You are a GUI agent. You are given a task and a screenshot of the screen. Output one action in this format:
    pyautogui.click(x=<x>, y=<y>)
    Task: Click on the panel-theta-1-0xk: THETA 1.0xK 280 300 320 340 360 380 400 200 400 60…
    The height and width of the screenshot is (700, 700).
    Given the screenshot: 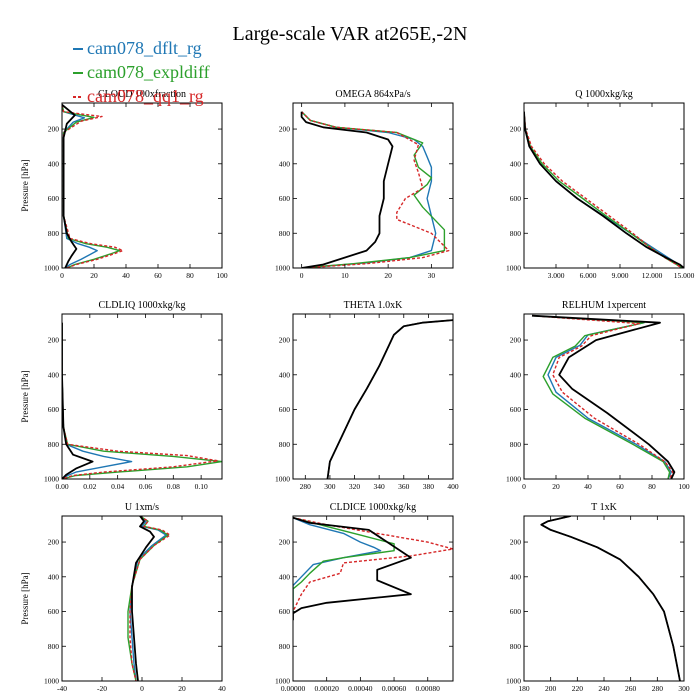 What is the action you would take?
    pyautogui.click(x=367, y=395)
    